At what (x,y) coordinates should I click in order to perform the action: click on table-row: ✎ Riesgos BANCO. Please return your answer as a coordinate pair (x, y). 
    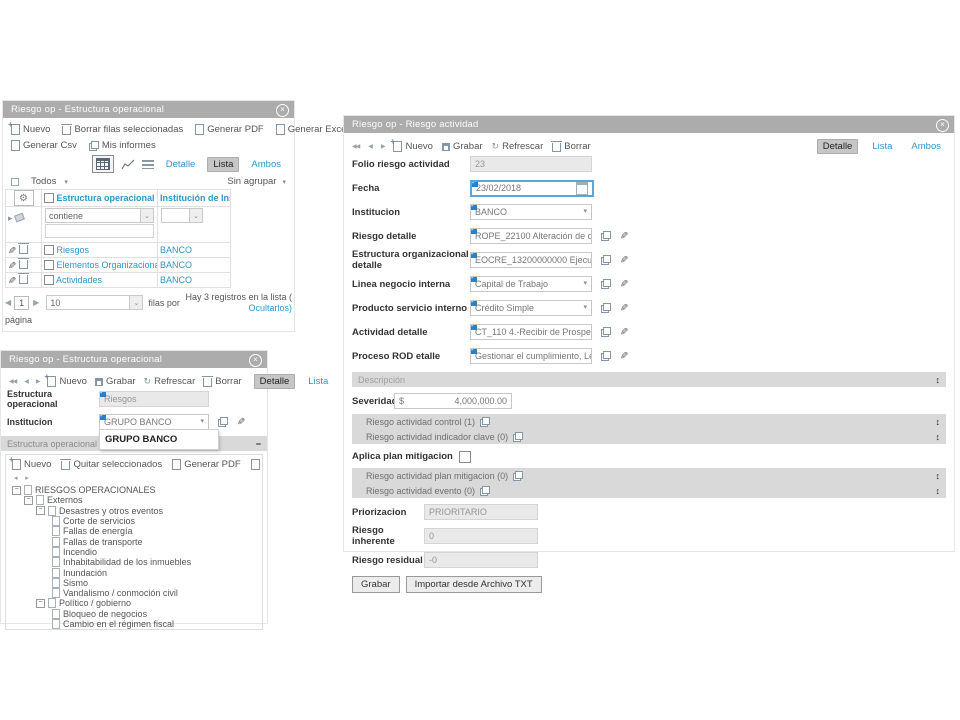
    Looking at the image, I should click on (118, 250).